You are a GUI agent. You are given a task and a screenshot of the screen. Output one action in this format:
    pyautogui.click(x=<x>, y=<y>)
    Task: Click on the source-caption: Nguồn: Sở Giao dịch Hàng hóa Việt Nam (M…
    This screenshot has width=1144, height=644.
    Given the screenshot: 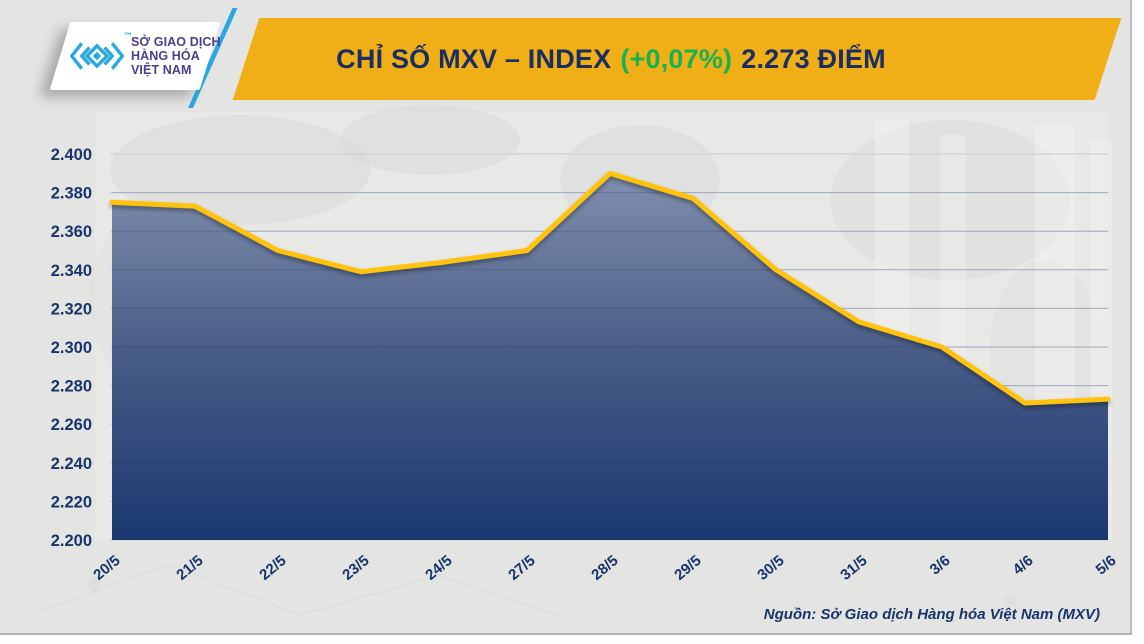 What is the action you would take?
    pyautogui.click(x=931, y=614)
    